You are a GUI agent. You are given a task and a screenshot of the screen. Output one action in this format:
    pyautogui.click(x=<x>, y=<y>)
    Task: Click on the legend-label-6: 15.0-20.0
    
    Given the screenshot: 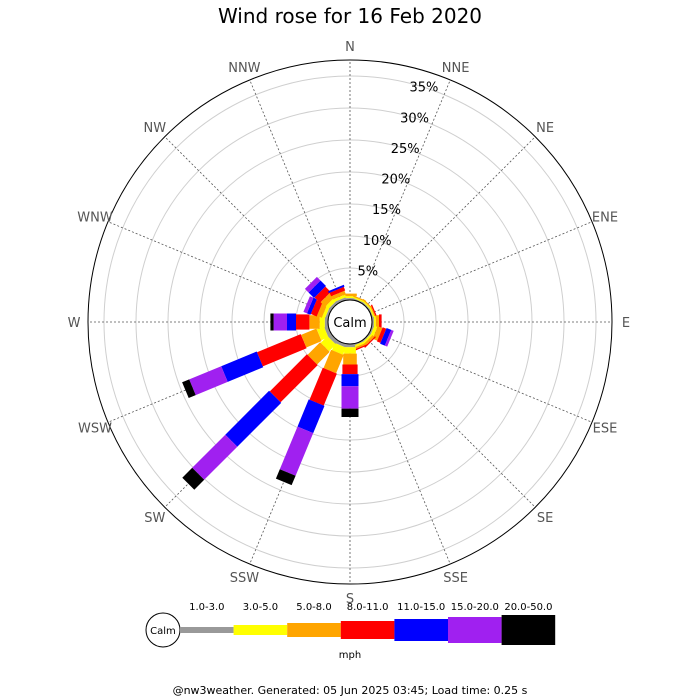 What is the action you would take?
    pyautogui.click(x=475, y=607)
    